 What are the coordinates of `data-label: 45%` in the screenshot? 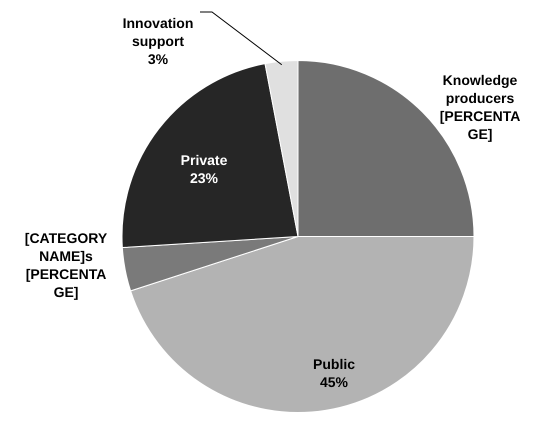 It's located at (334, 382).